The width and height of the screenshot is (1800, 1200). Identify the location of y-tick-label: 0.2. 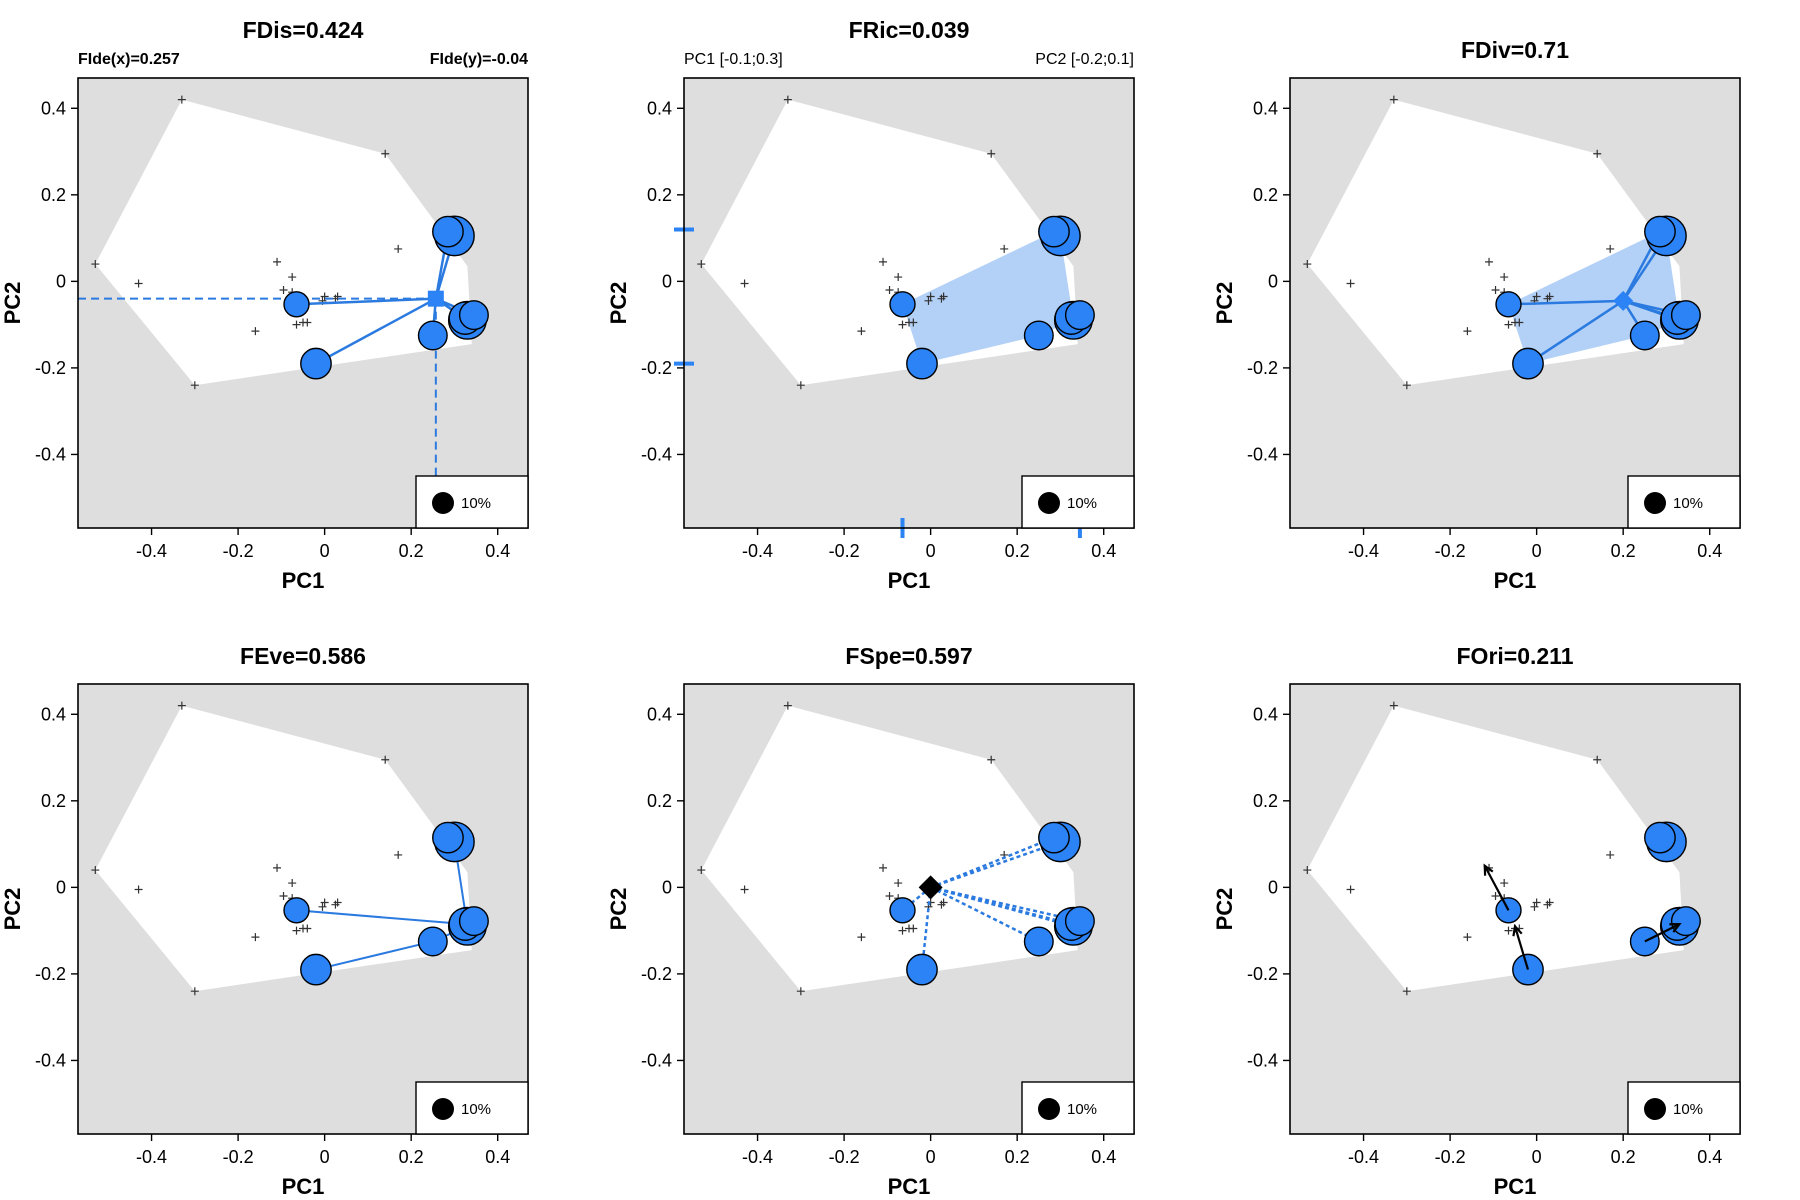
(1265, 801).